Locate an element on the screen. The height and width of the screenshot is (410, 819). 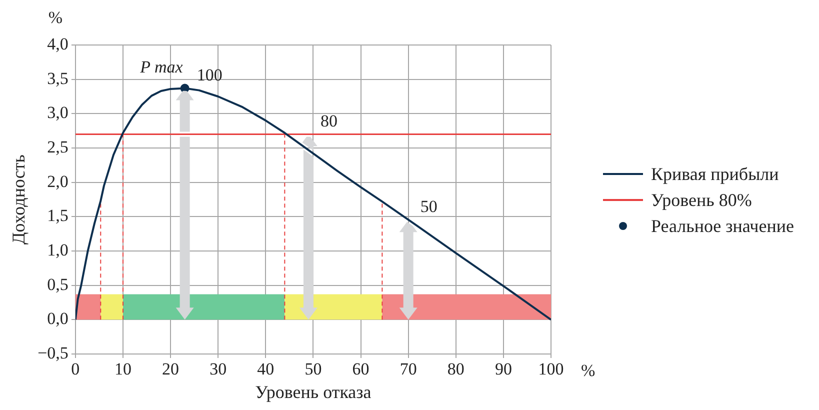
x-tick-label: 50 is located at coordinates (313, 369).